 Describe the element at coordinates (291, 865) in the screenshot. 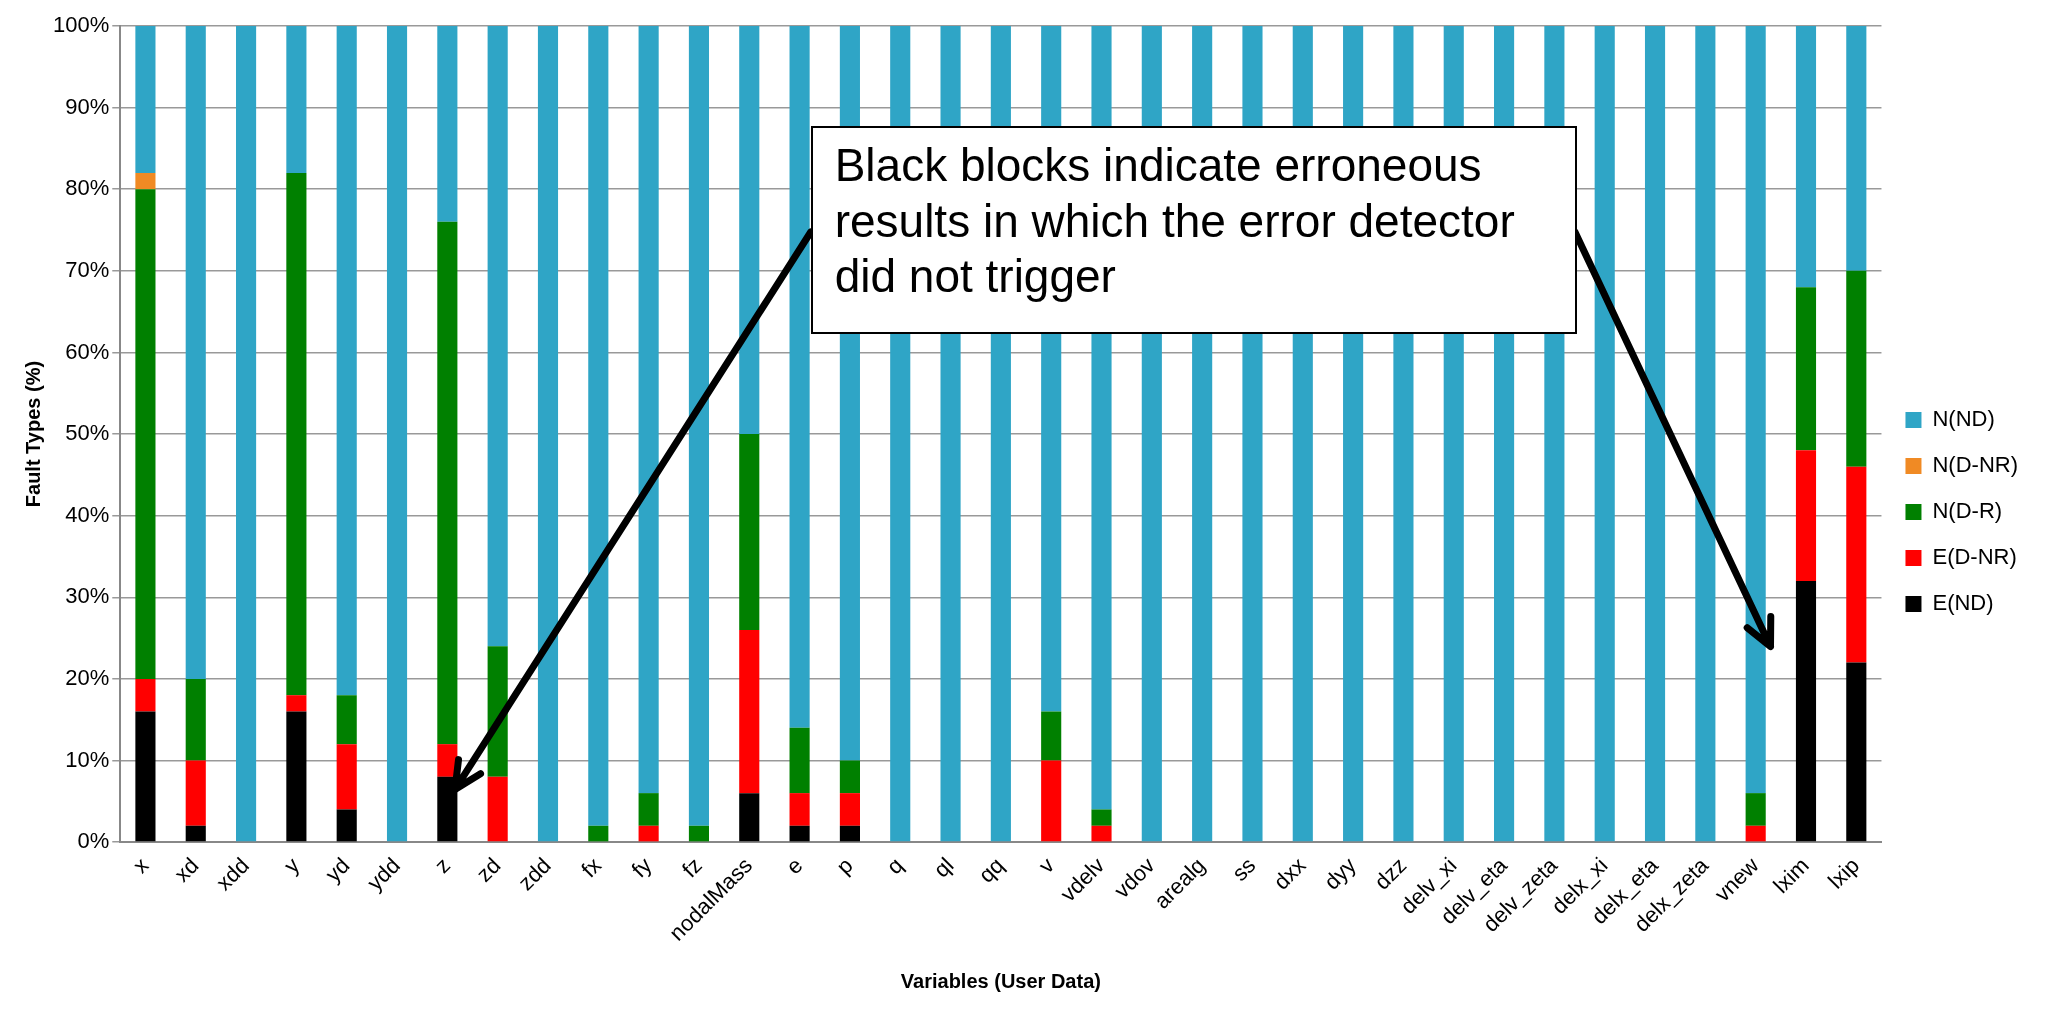

I see `x-tick-label: y` at that location.